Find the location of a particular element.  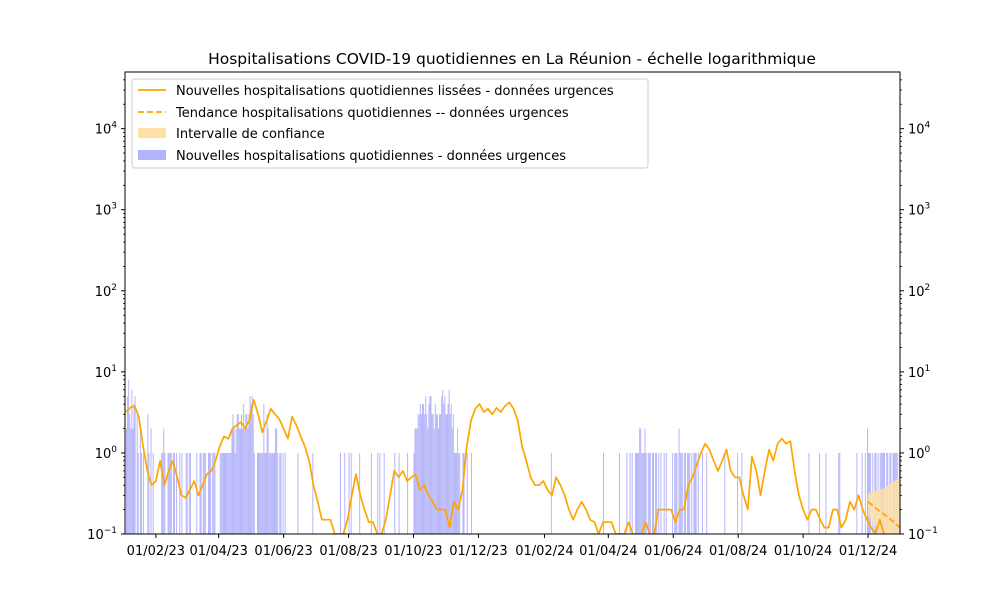

ytick-label-right: 104 is located at coordinates (919, 129).